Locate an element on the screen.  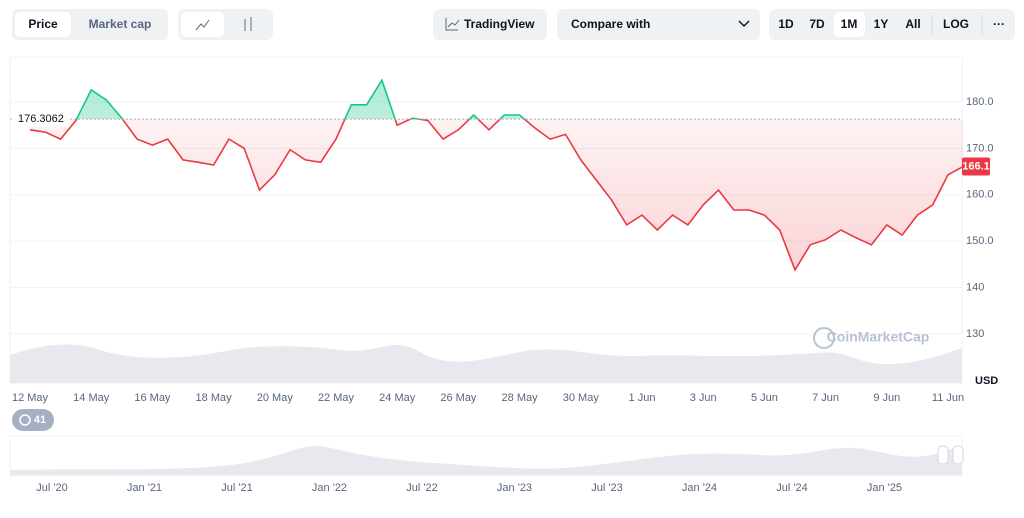
x-tick-label: 7 Jun is located at coordinates (825, 398).